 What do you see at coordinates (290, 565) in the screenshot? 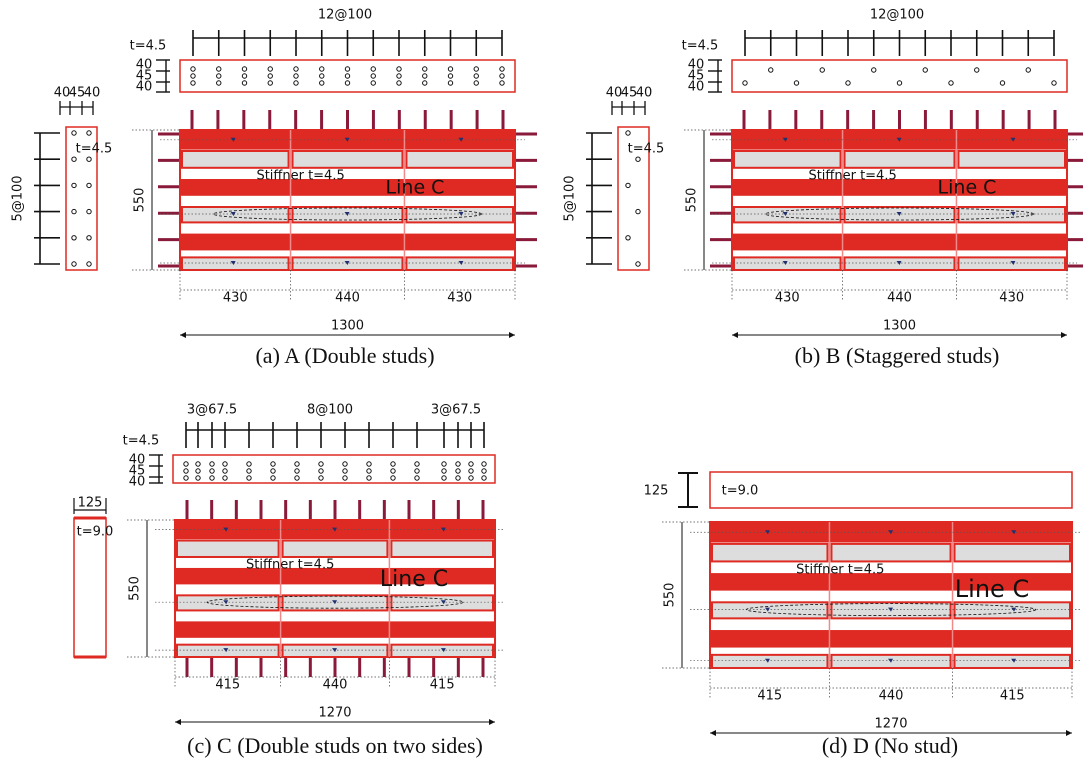
I see `stiffener-label: Stiffner t=4.5` at bounding box center [290, 565].